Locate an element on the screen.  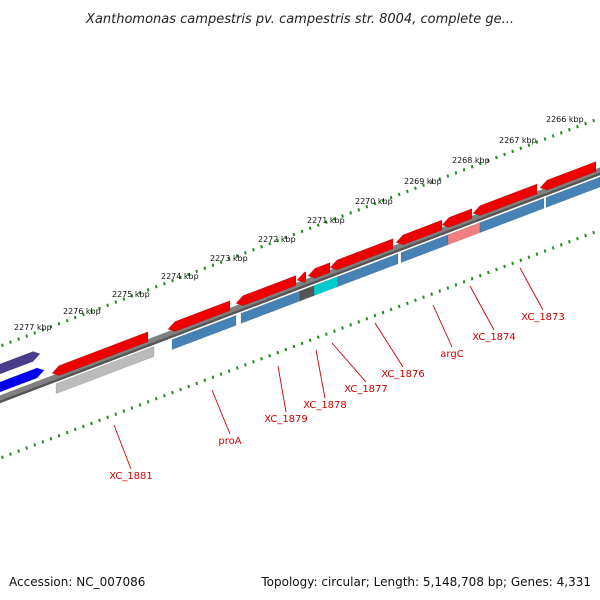
gene-label: proA is located at coordinates (229, 441).